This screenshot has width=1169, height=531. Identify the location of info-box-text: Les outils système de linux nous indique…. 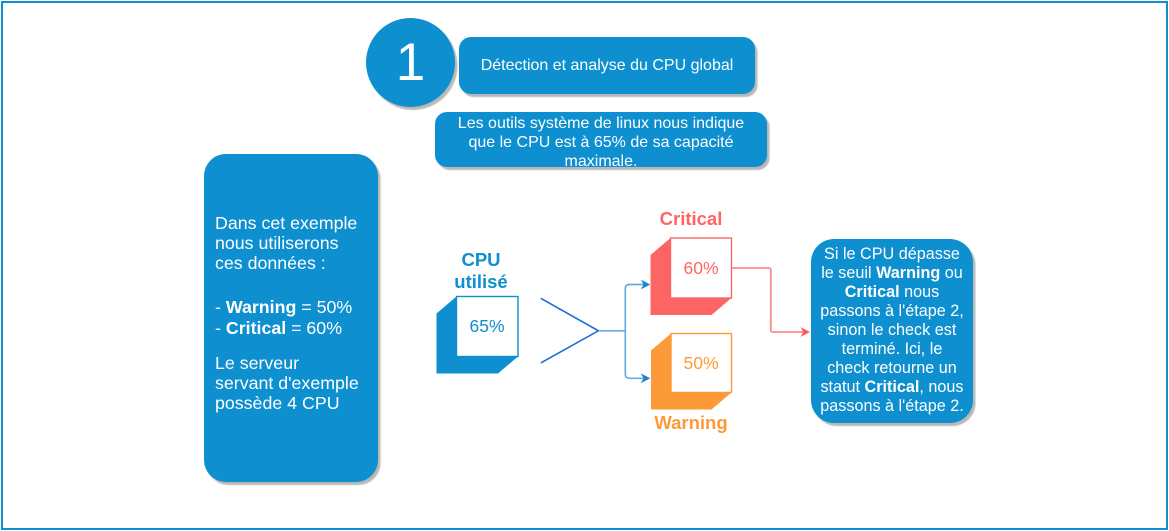
(601, 142).